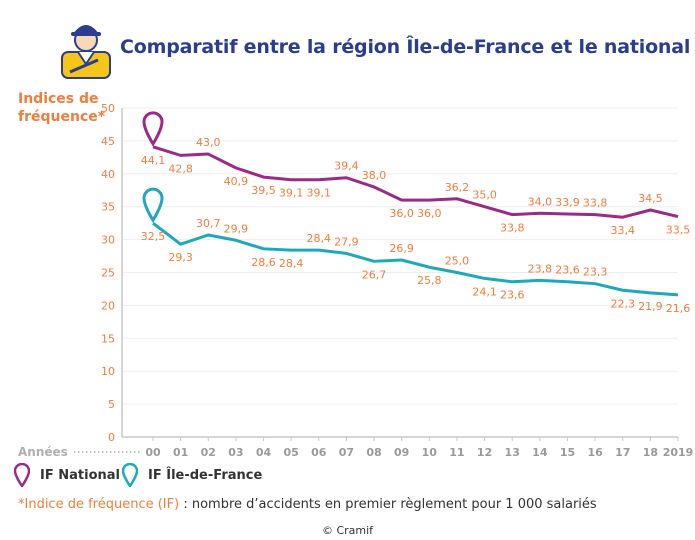 This screenshot has width=695, height=540. I want to click on x-tick-label: 17, so click(622, 452).